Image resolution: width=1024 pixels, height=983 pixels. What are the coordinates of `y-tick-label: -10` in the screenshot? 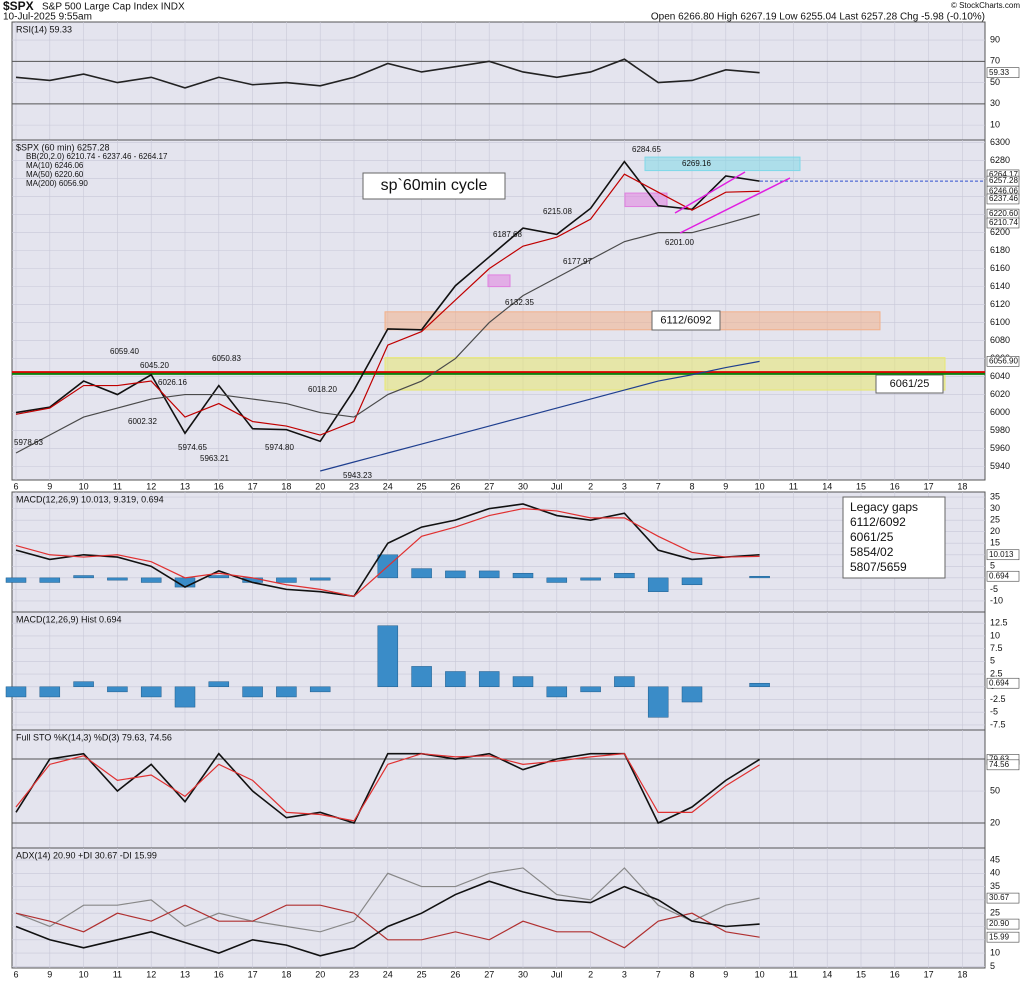 It's located at (996, 600).